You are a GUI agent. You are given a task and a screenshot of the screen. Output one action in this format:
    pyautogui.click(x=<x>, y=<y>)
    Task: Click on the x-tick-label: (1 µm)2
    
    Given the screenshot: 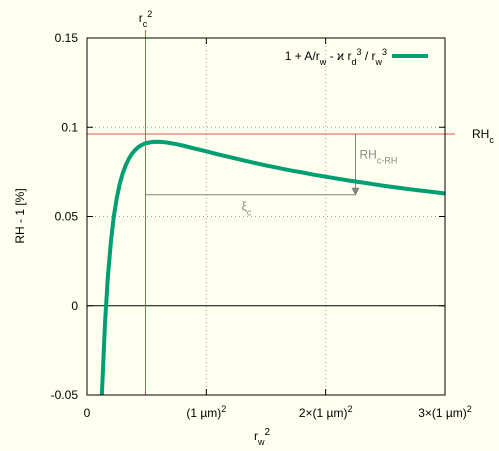 What is the action you would take?
    pyautogui.click(x=206, y=412)
    